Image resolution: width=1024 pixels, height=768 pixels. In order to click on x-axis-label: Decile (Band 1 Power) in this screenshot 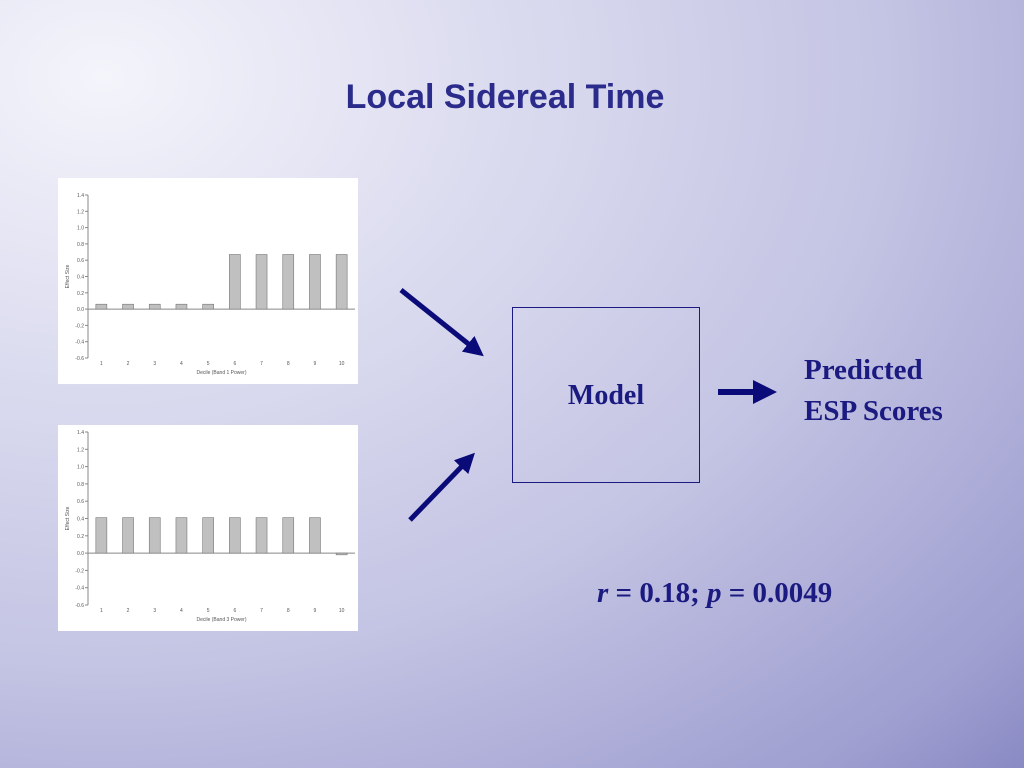, I will do `click(221, 373)`.